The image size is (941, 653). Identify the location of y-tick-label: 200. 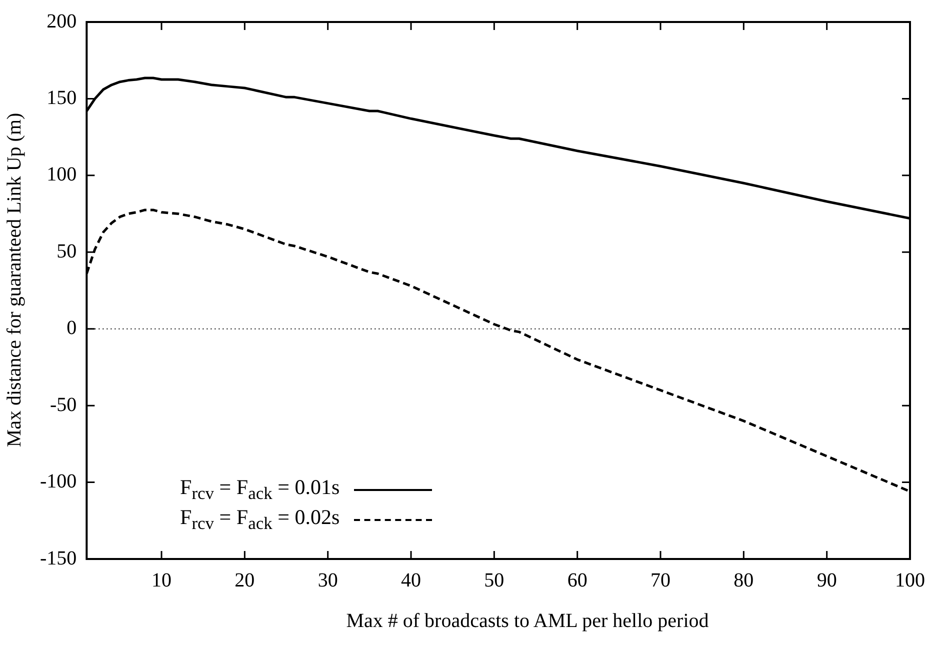
(61, 21).